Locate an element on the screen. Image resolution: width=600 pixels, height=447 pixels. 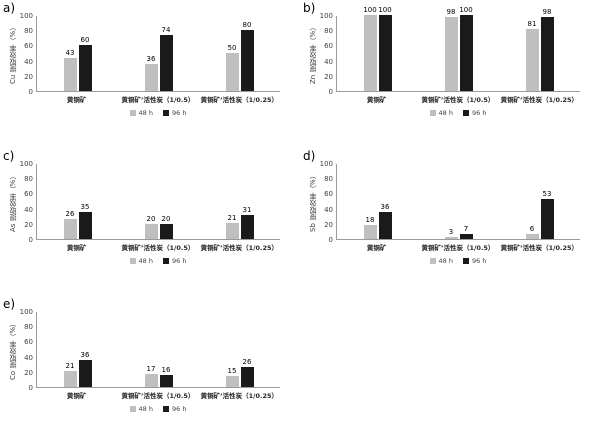
plot-area: 43 60 36 74 50 80 is located at coordinates (158, 54).